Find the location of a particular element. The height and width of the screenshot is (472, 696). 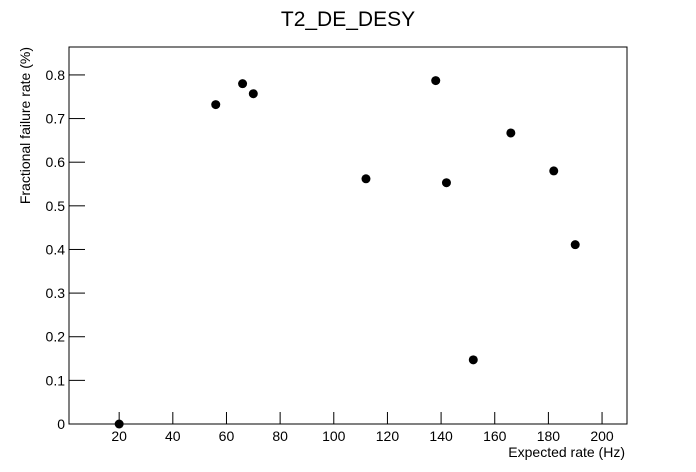

x-tick-label: 100 is located at coordinates (334, 436).